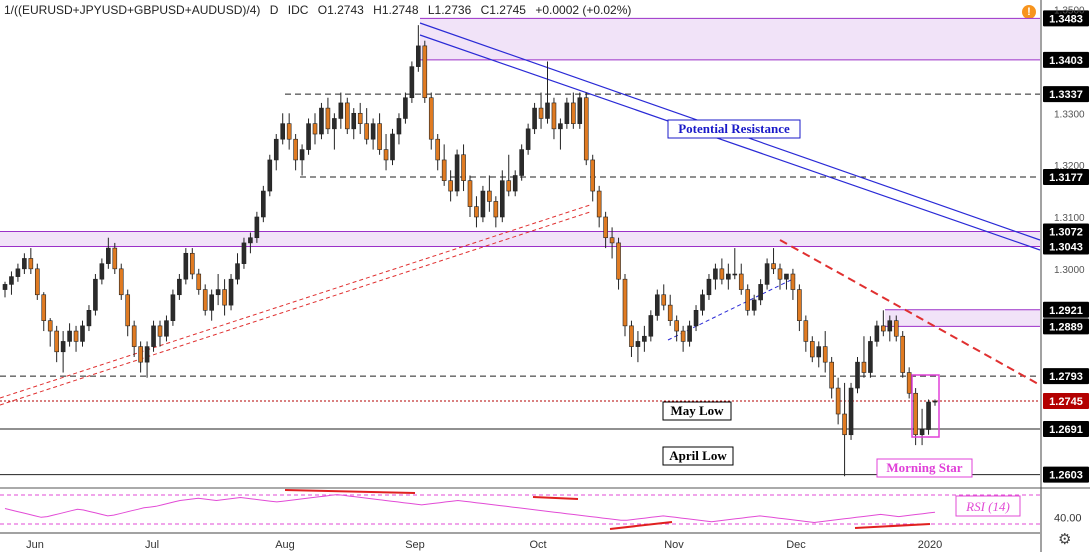  I want to click on morning-star-highlight, so click(925, 406).